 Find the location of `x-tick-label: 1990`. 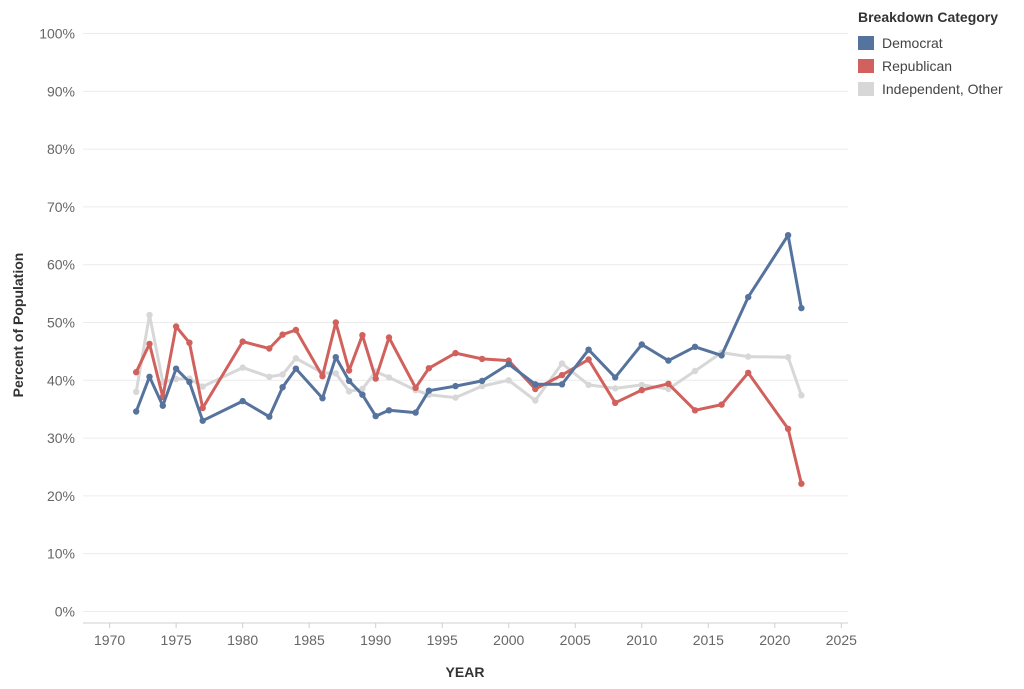

x-tick-label: 1990 is located at coordinates (375, 640).